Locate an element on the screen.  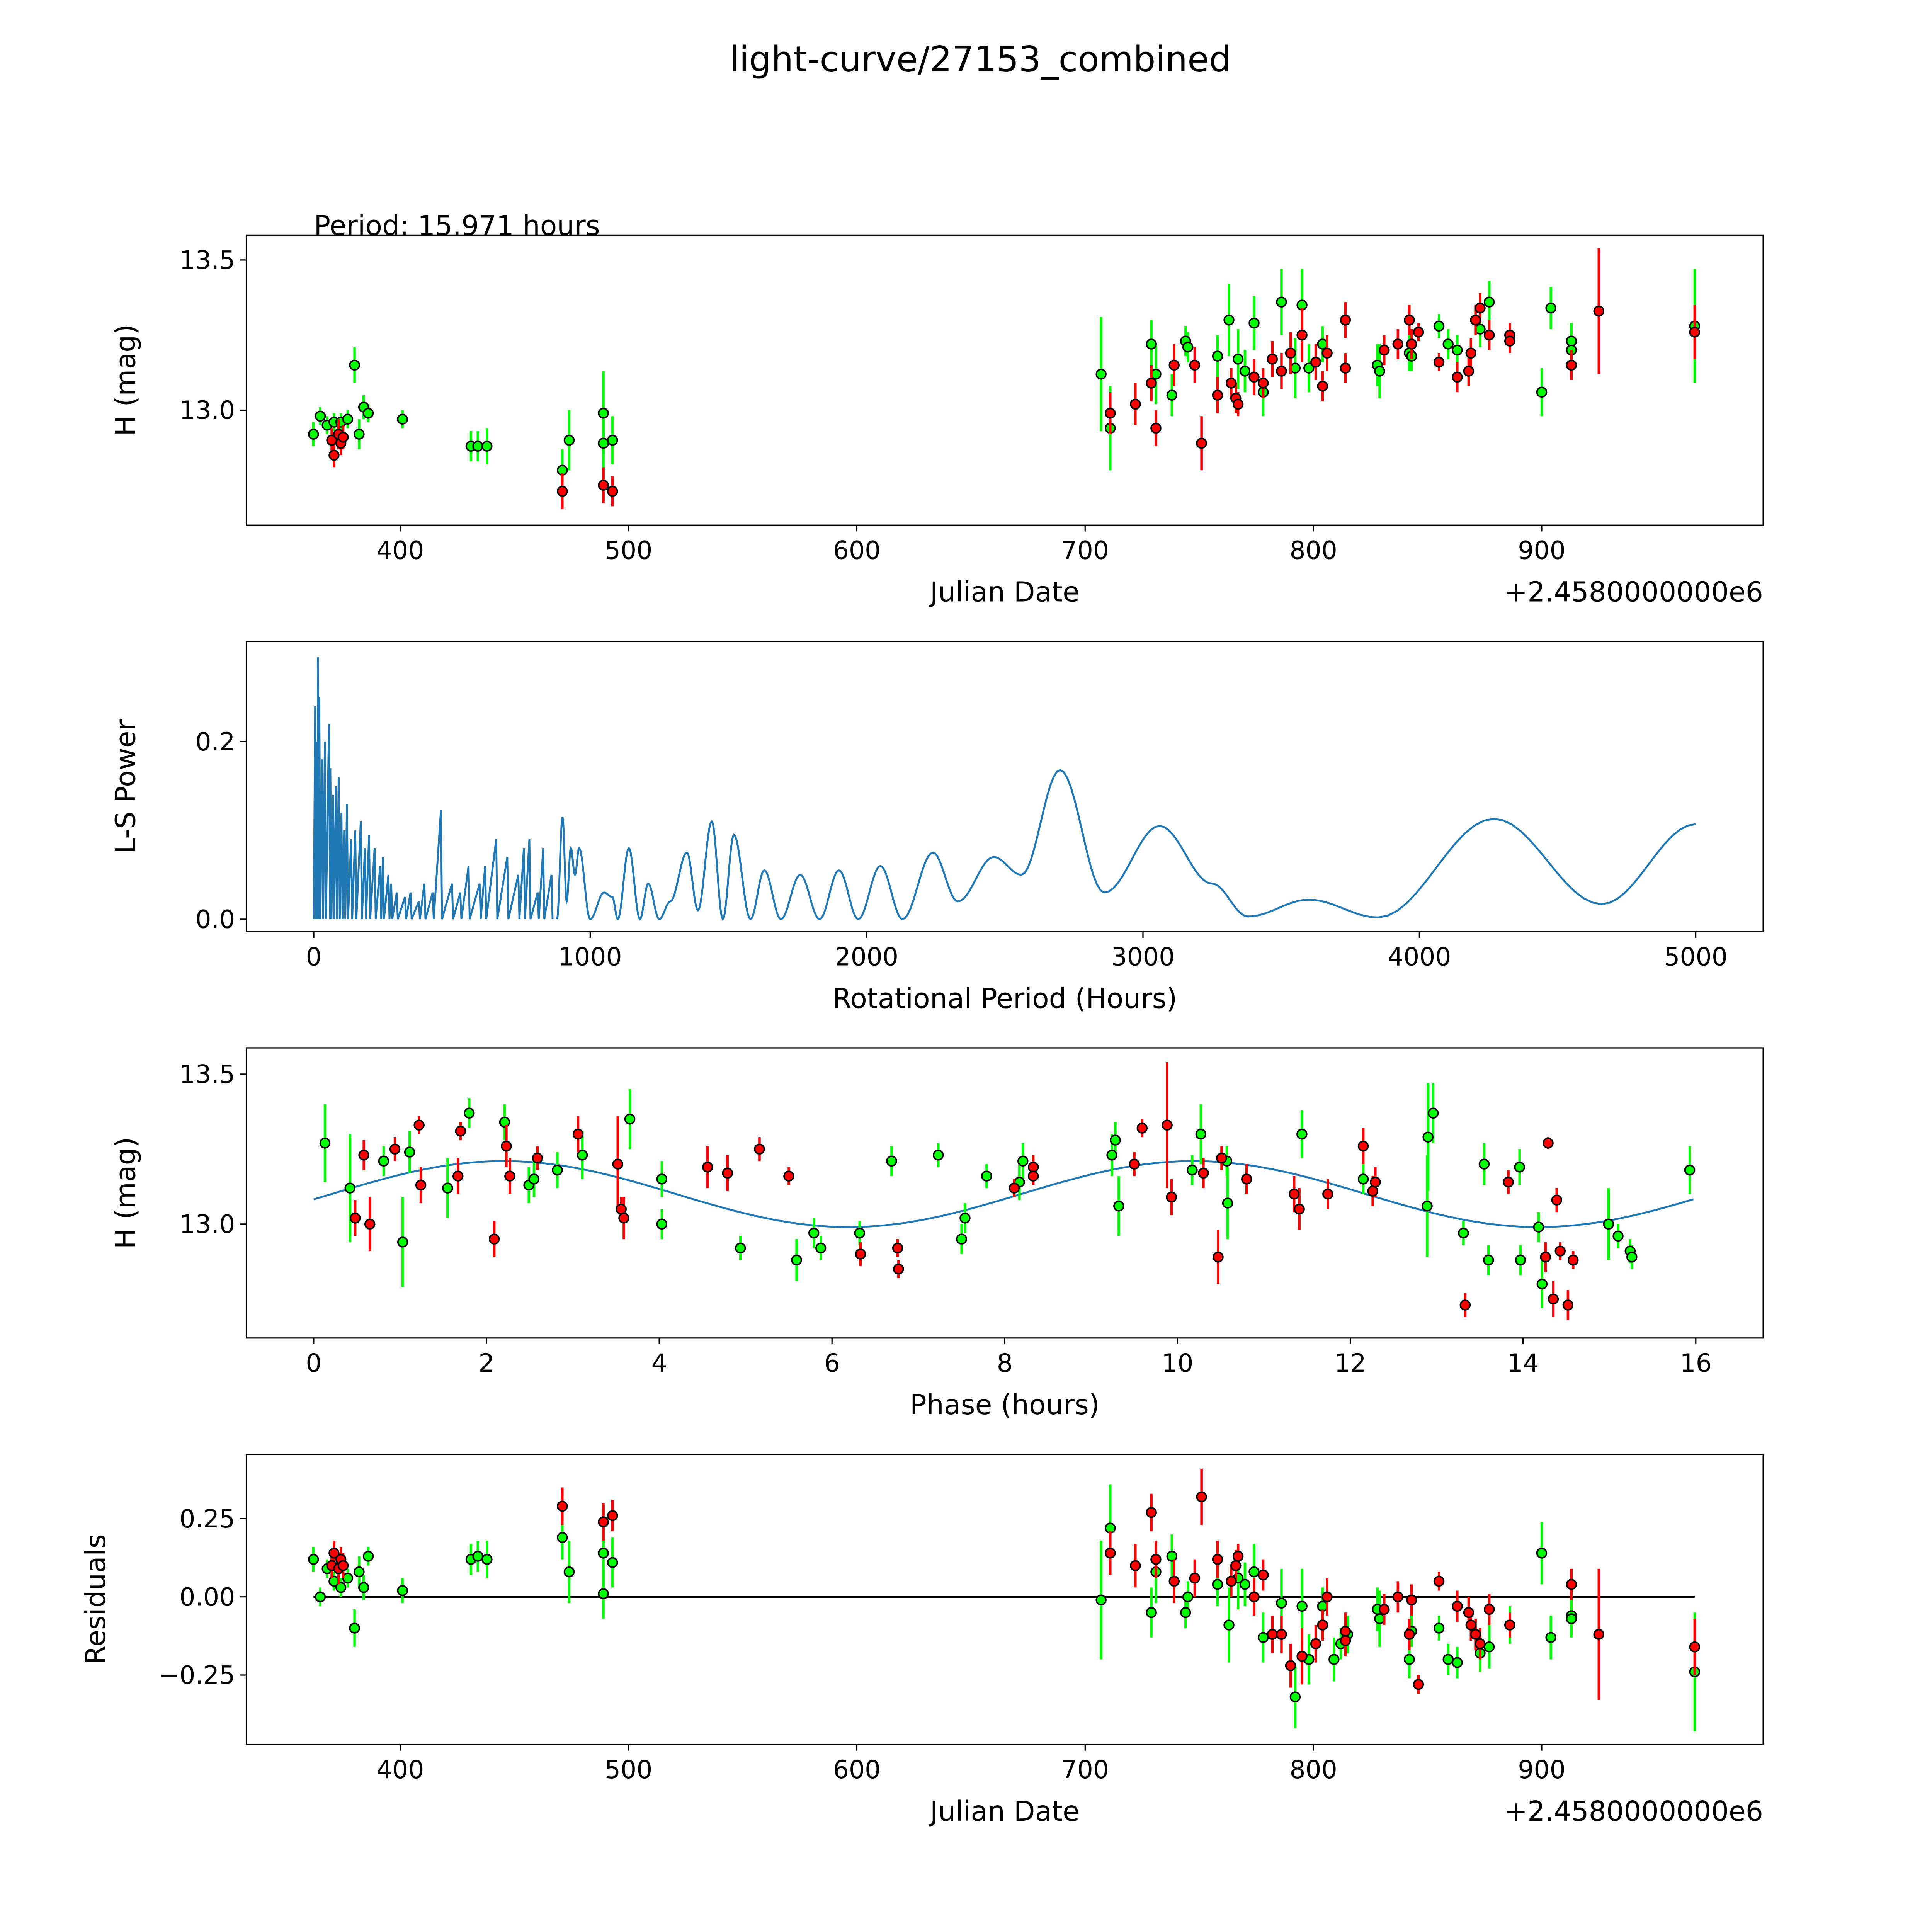
figure-title: light-curve/27153_combined is located at coordinates (981, 60).